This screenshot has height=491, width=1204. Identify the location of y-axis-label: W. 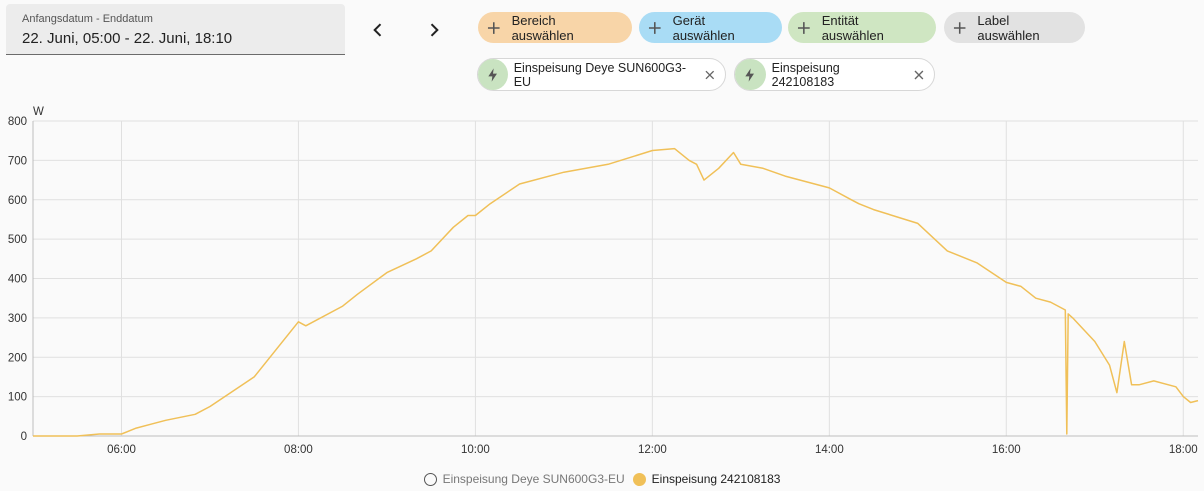
(38, 112).